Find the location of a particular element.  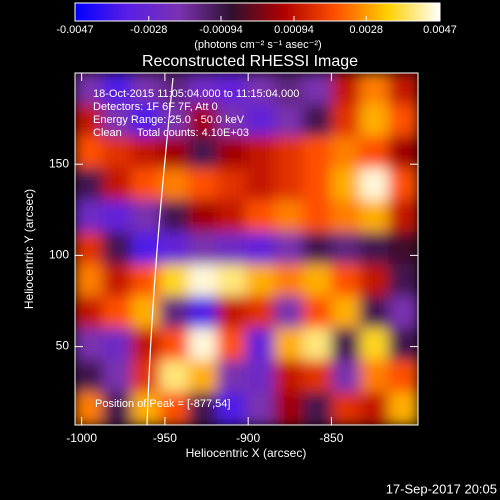

peak-label: Position of Peak = [-877,54] is located at coordinates (162, 404).